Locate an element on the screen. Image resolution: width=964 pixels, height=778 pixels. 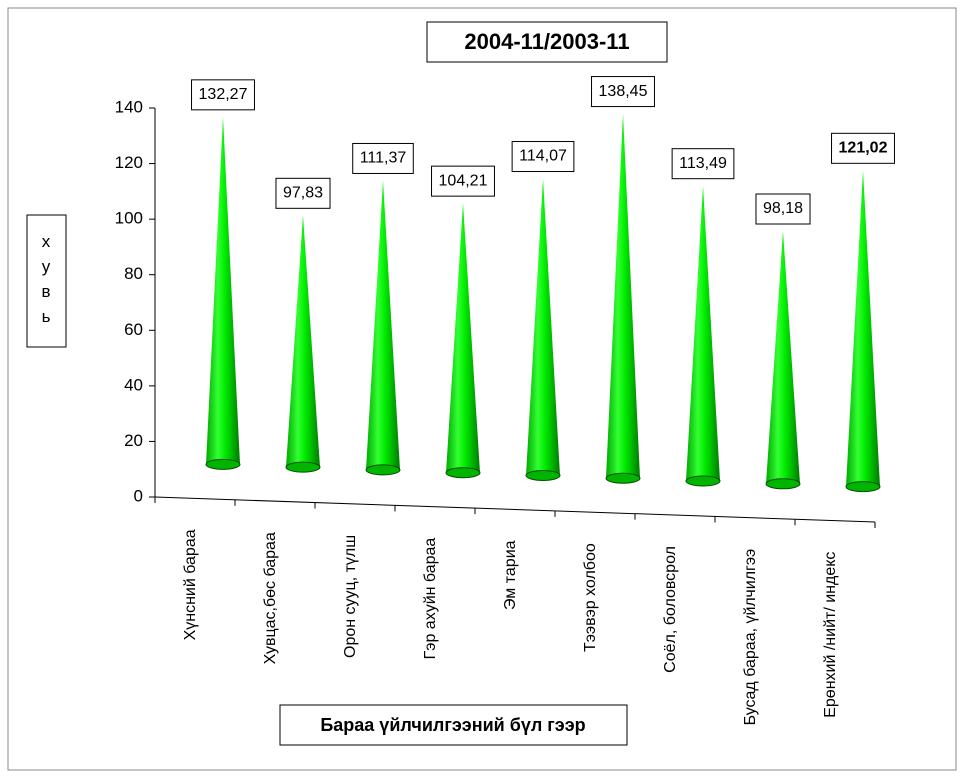
x-tick-label: Бусад бараа, үйлчилгээ is located at coordinates (750, 637).